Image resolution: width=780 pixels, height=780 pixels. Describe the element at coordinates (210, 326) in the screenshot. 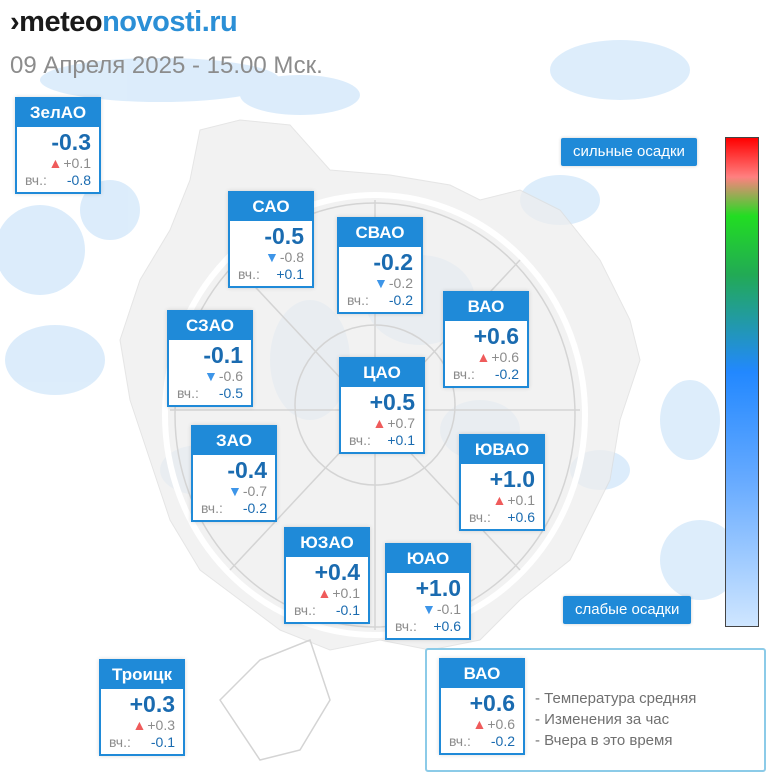

I see `district-name: СЗАО` at that location.